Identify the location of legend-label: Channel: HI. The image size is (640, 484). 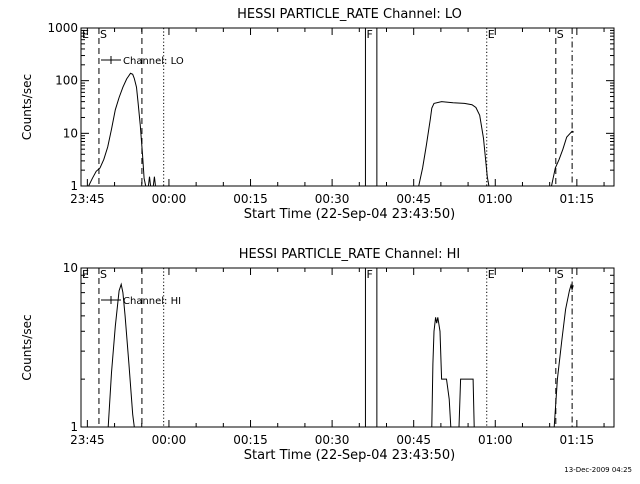
(152, 301).